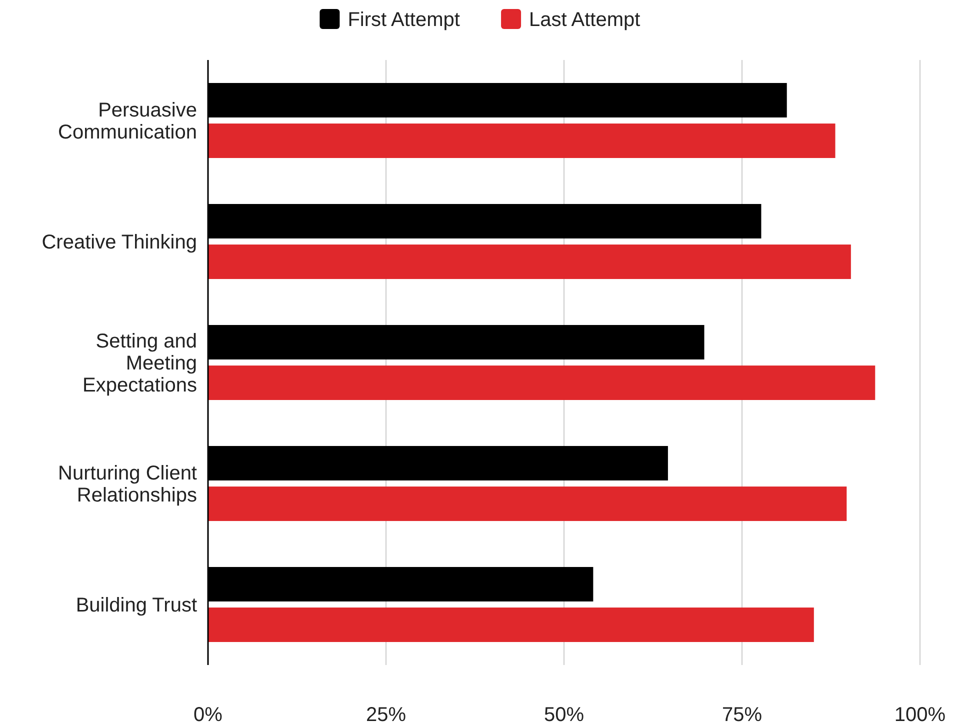  What do you see at coordinates (404, 20) in the screenshot?
I see `legend-label: First Attempt` at bounding box center [404, 20].